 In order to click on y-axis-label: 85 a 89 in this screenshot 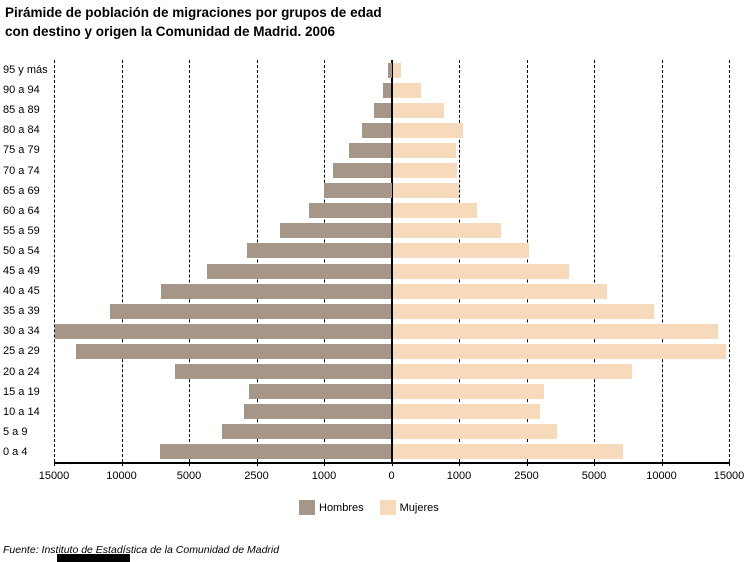, I will do `click(21, 110)`.